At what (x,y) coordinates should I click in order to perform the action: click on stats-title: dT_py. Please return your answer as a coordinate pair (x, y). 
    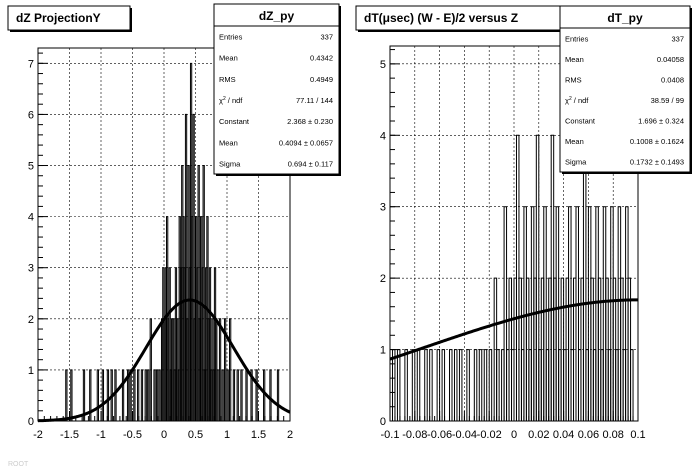
    Looking at the image, I should click on (625, 18).